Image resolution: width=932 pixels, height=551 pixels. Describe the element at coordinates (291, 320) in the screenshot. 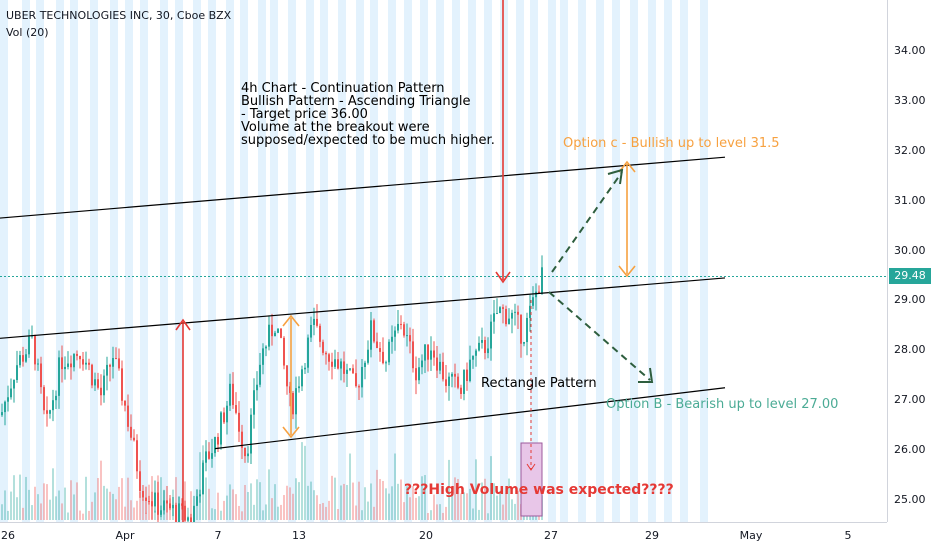

I see `orange-range-arrow-left-top` at that location.